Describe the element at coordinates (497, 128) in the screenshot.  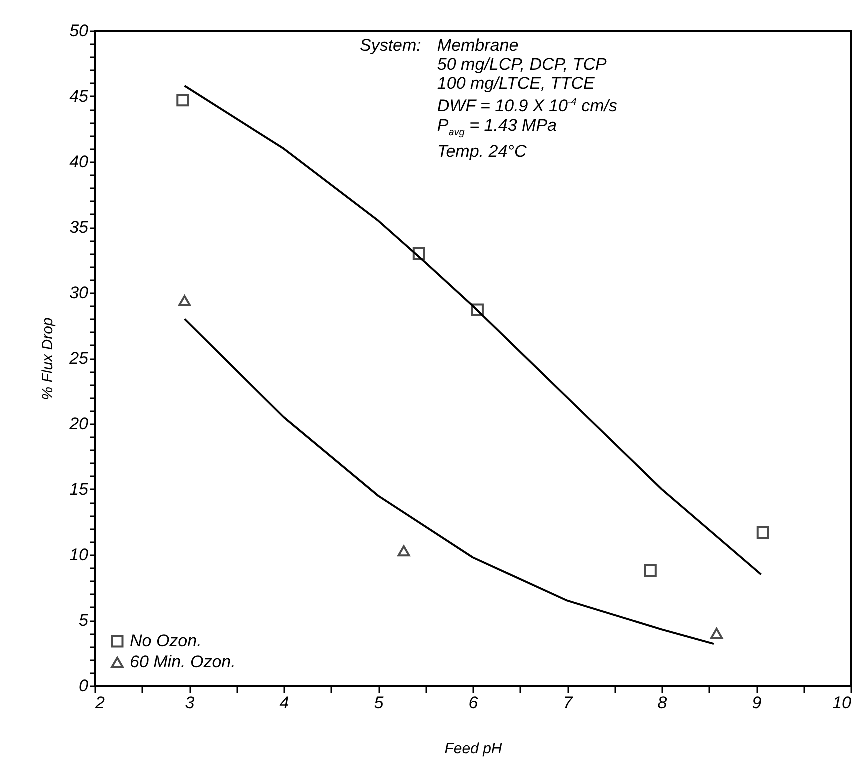
I see `annotation: P$_{avg}$ = 1.43 MPa` at that location.